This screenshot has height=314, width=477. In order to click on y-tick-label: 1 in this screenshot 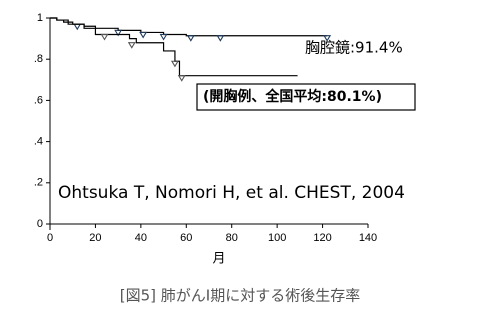, I will do `click(40, 18)`.